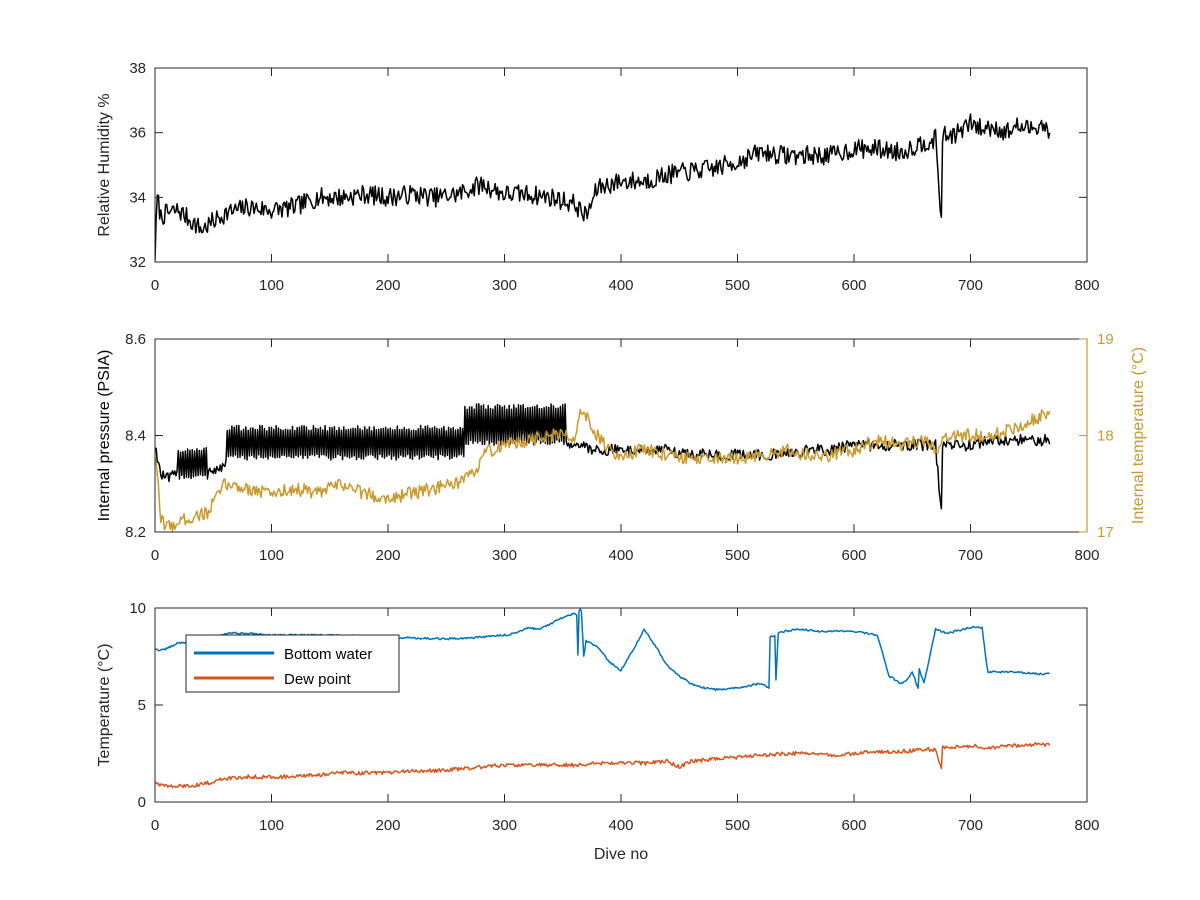 The height and width of the screenshot is (900, 1200). I want to click on y-axis-label: Relative Humidity %, so click(104, 164).